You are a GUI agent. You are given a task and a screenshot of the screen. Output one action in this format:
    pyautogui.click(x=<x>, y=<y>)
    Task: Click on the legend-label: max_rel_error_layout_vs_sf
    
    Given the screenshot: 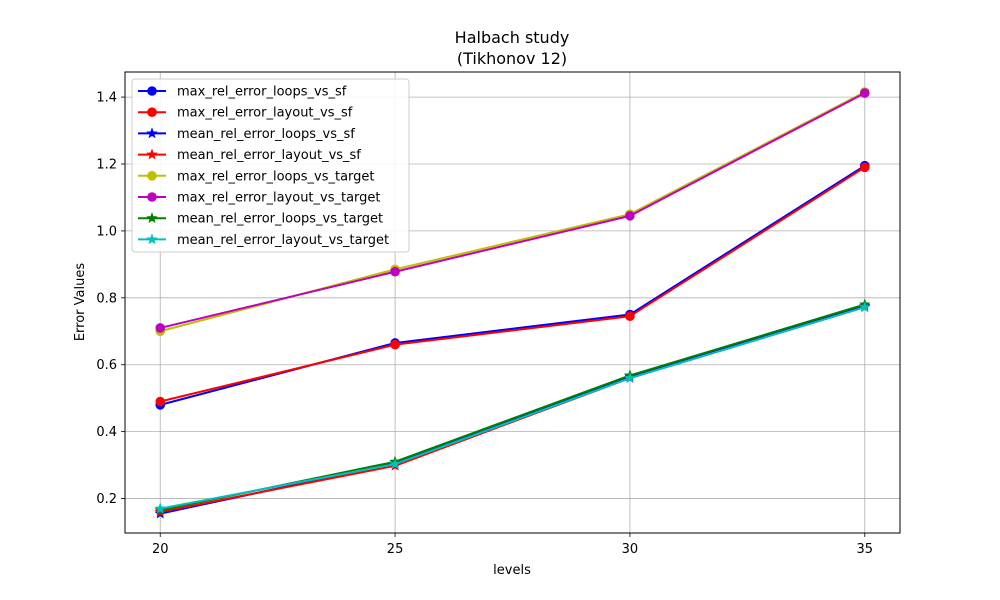 What is the action you would take?
    pyautogui.click(x=265, y=113)
    